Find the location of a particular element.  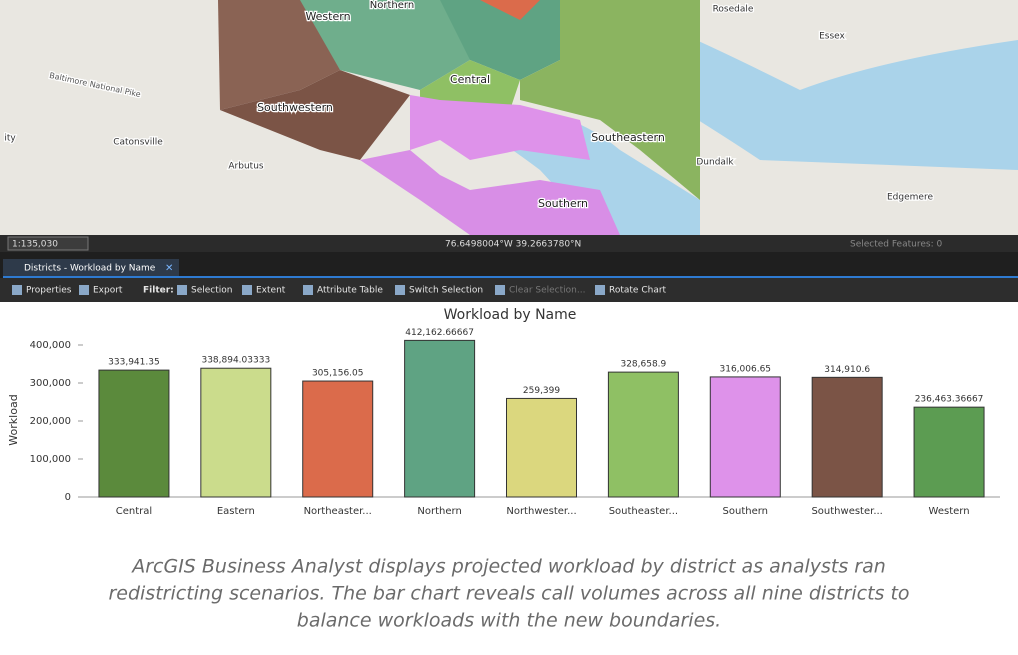

tool-button: Filter: is located at coordinates (158, 291).